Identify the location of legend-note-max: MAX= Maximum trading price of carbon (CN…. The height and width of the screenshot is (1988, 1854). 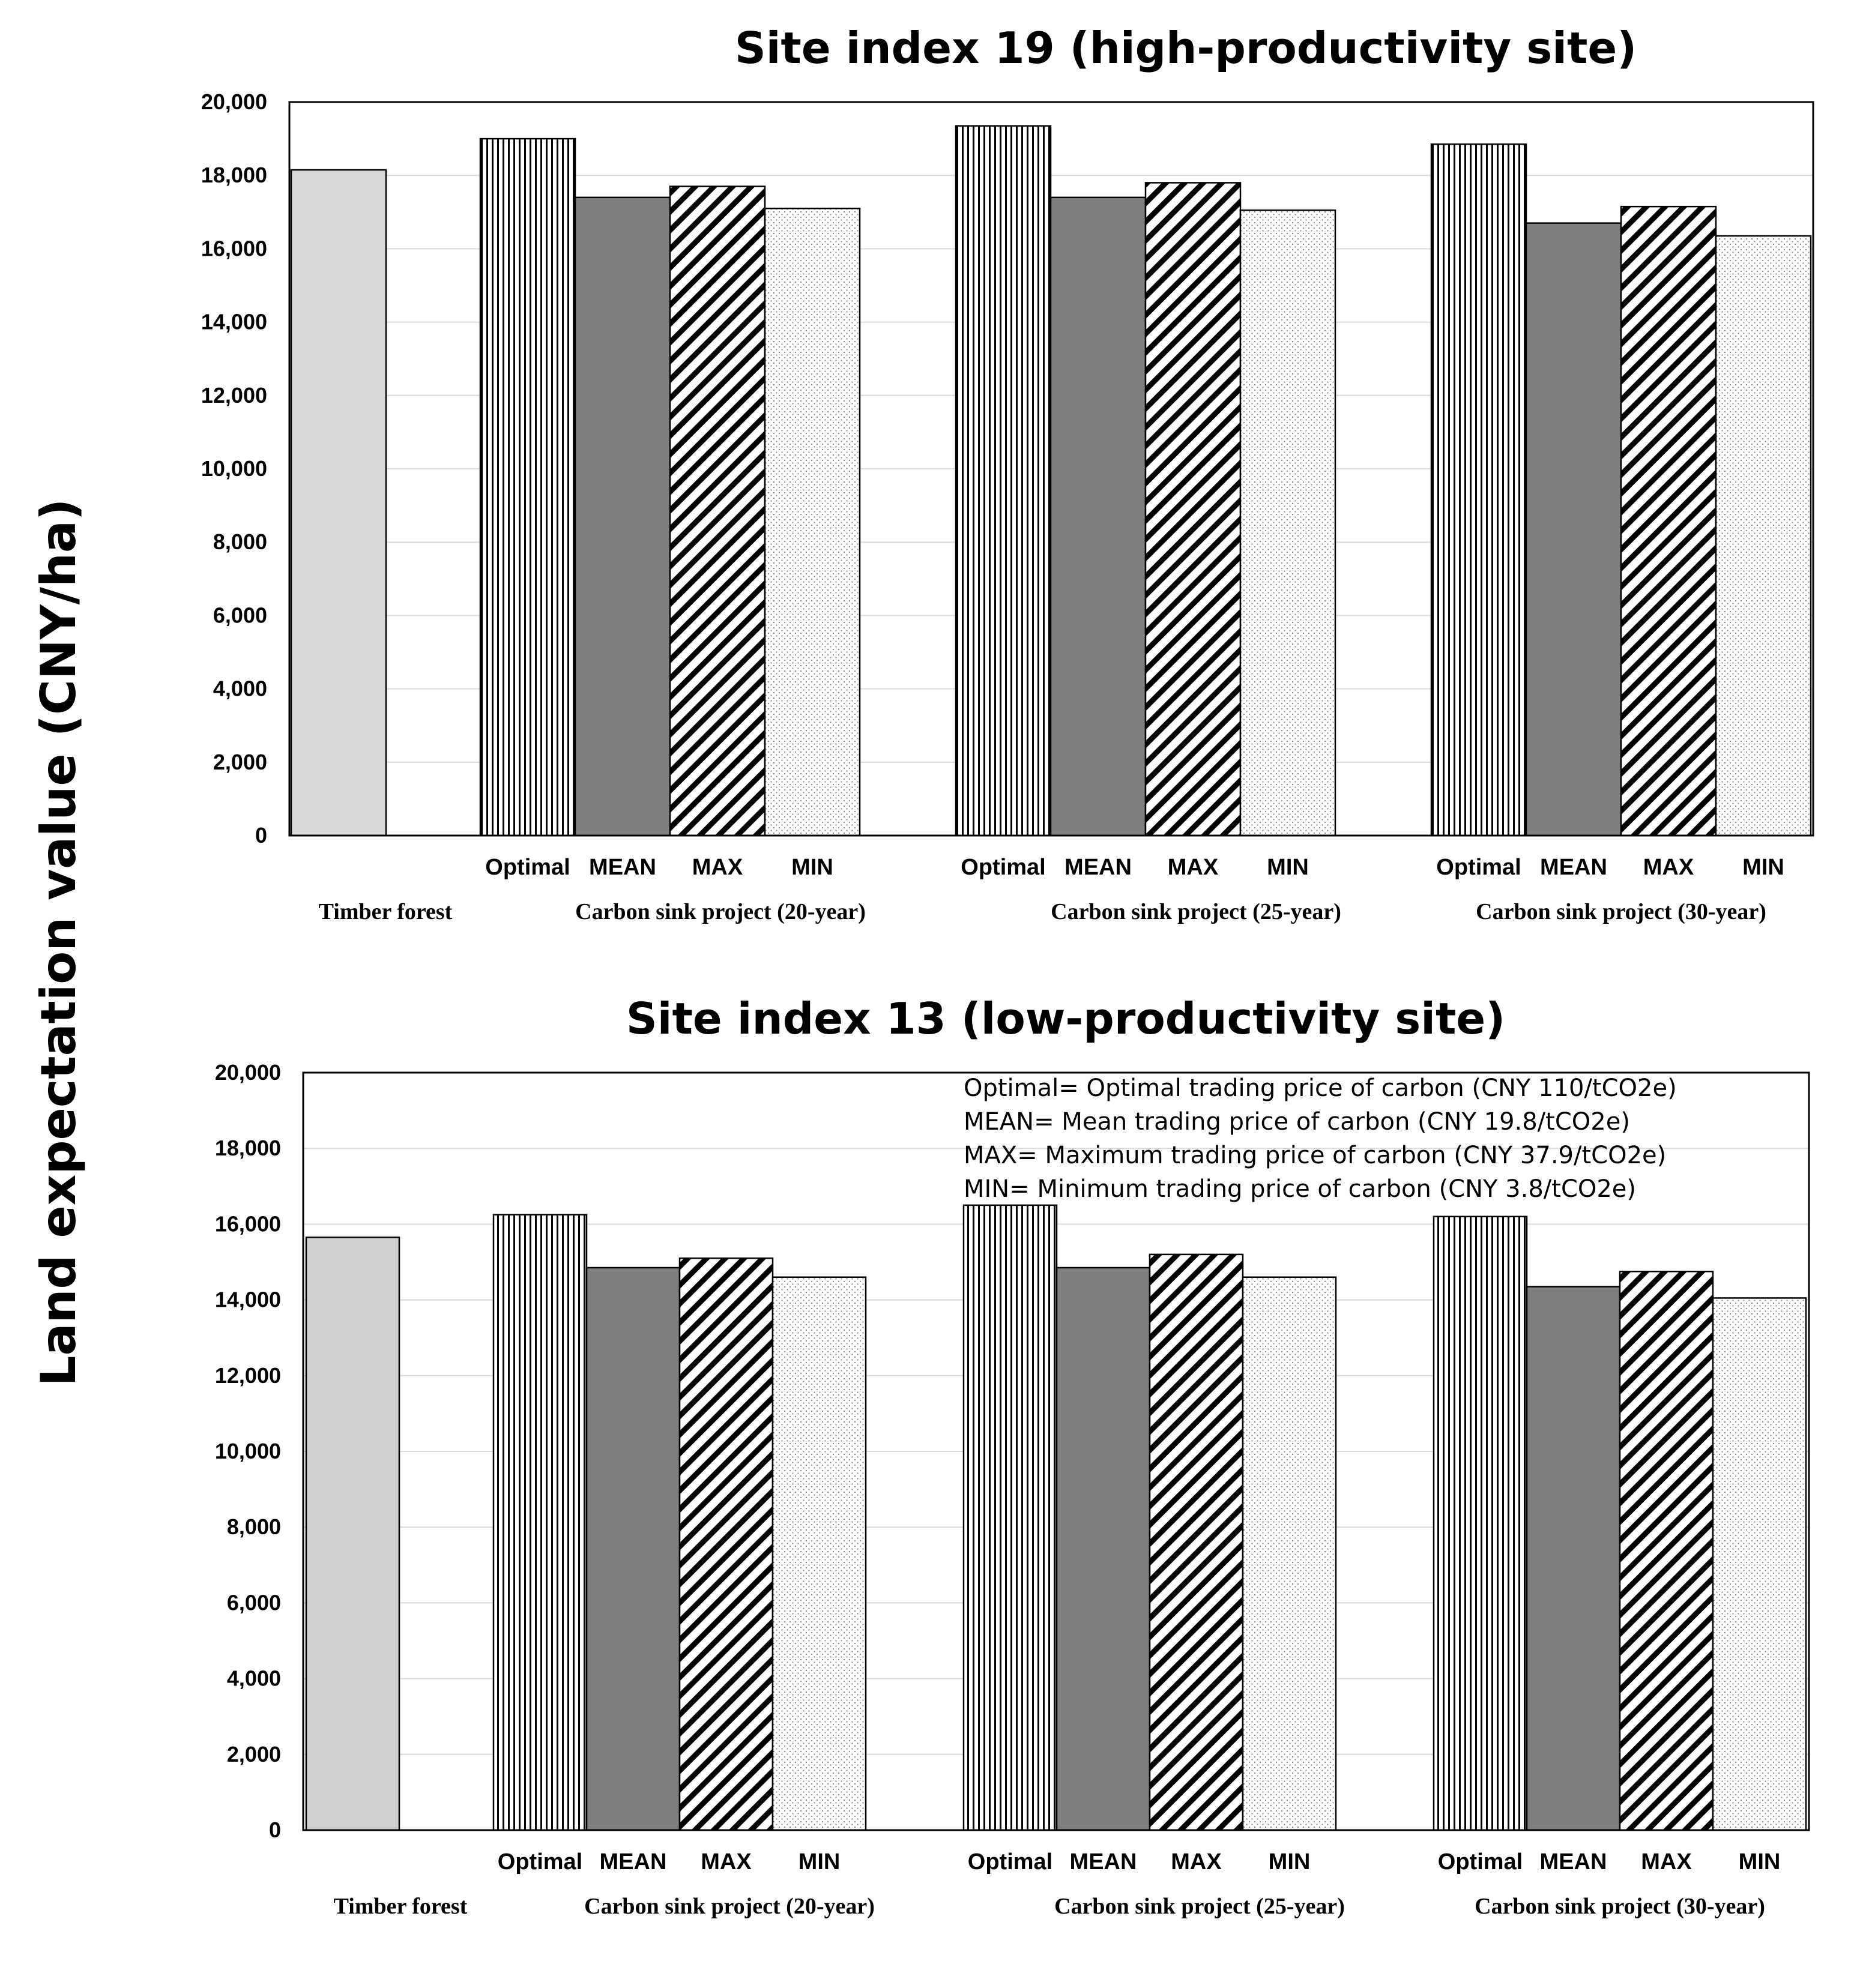
(1315, 1155).